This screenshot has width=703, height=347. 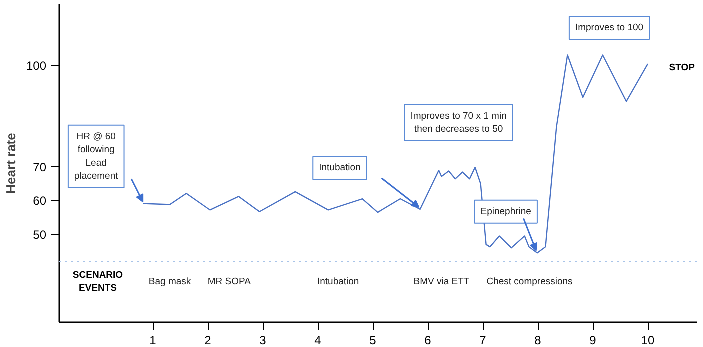 What do you see at coordinates (208, 340) in the screenshot?
I see `x-tick-label: 2` at bounding box center [208, 340].